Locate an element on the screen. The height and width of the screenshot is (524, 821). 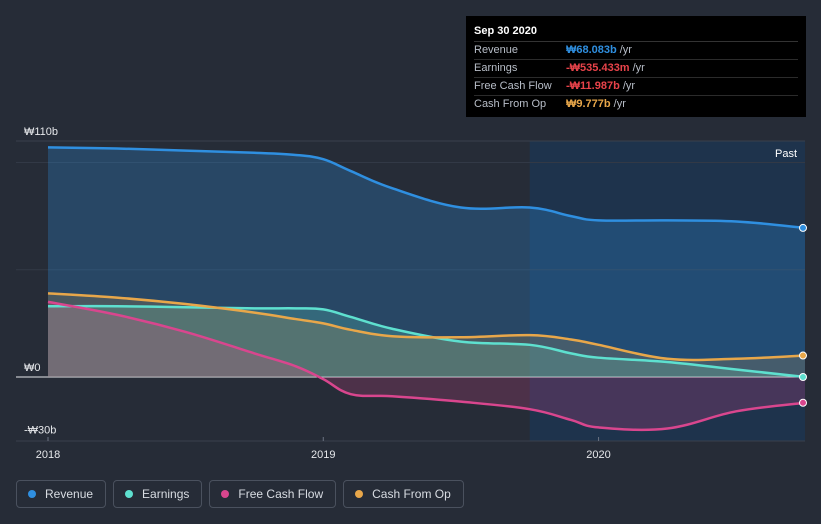
series-area-cash-from-op is located at coordinates (426, 335).